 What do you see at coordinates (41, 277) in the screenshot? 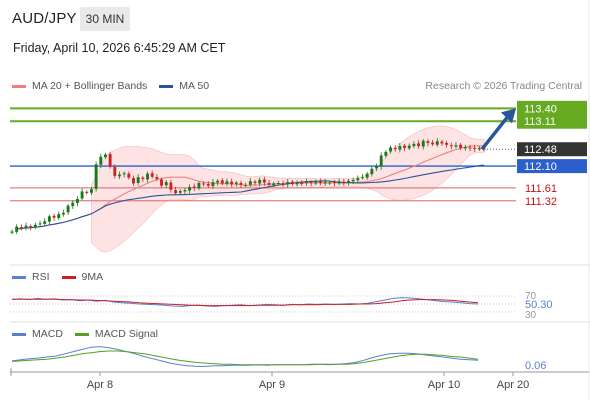
I see `legend-rsi-label: RSI` at bounding box center [41, 277].